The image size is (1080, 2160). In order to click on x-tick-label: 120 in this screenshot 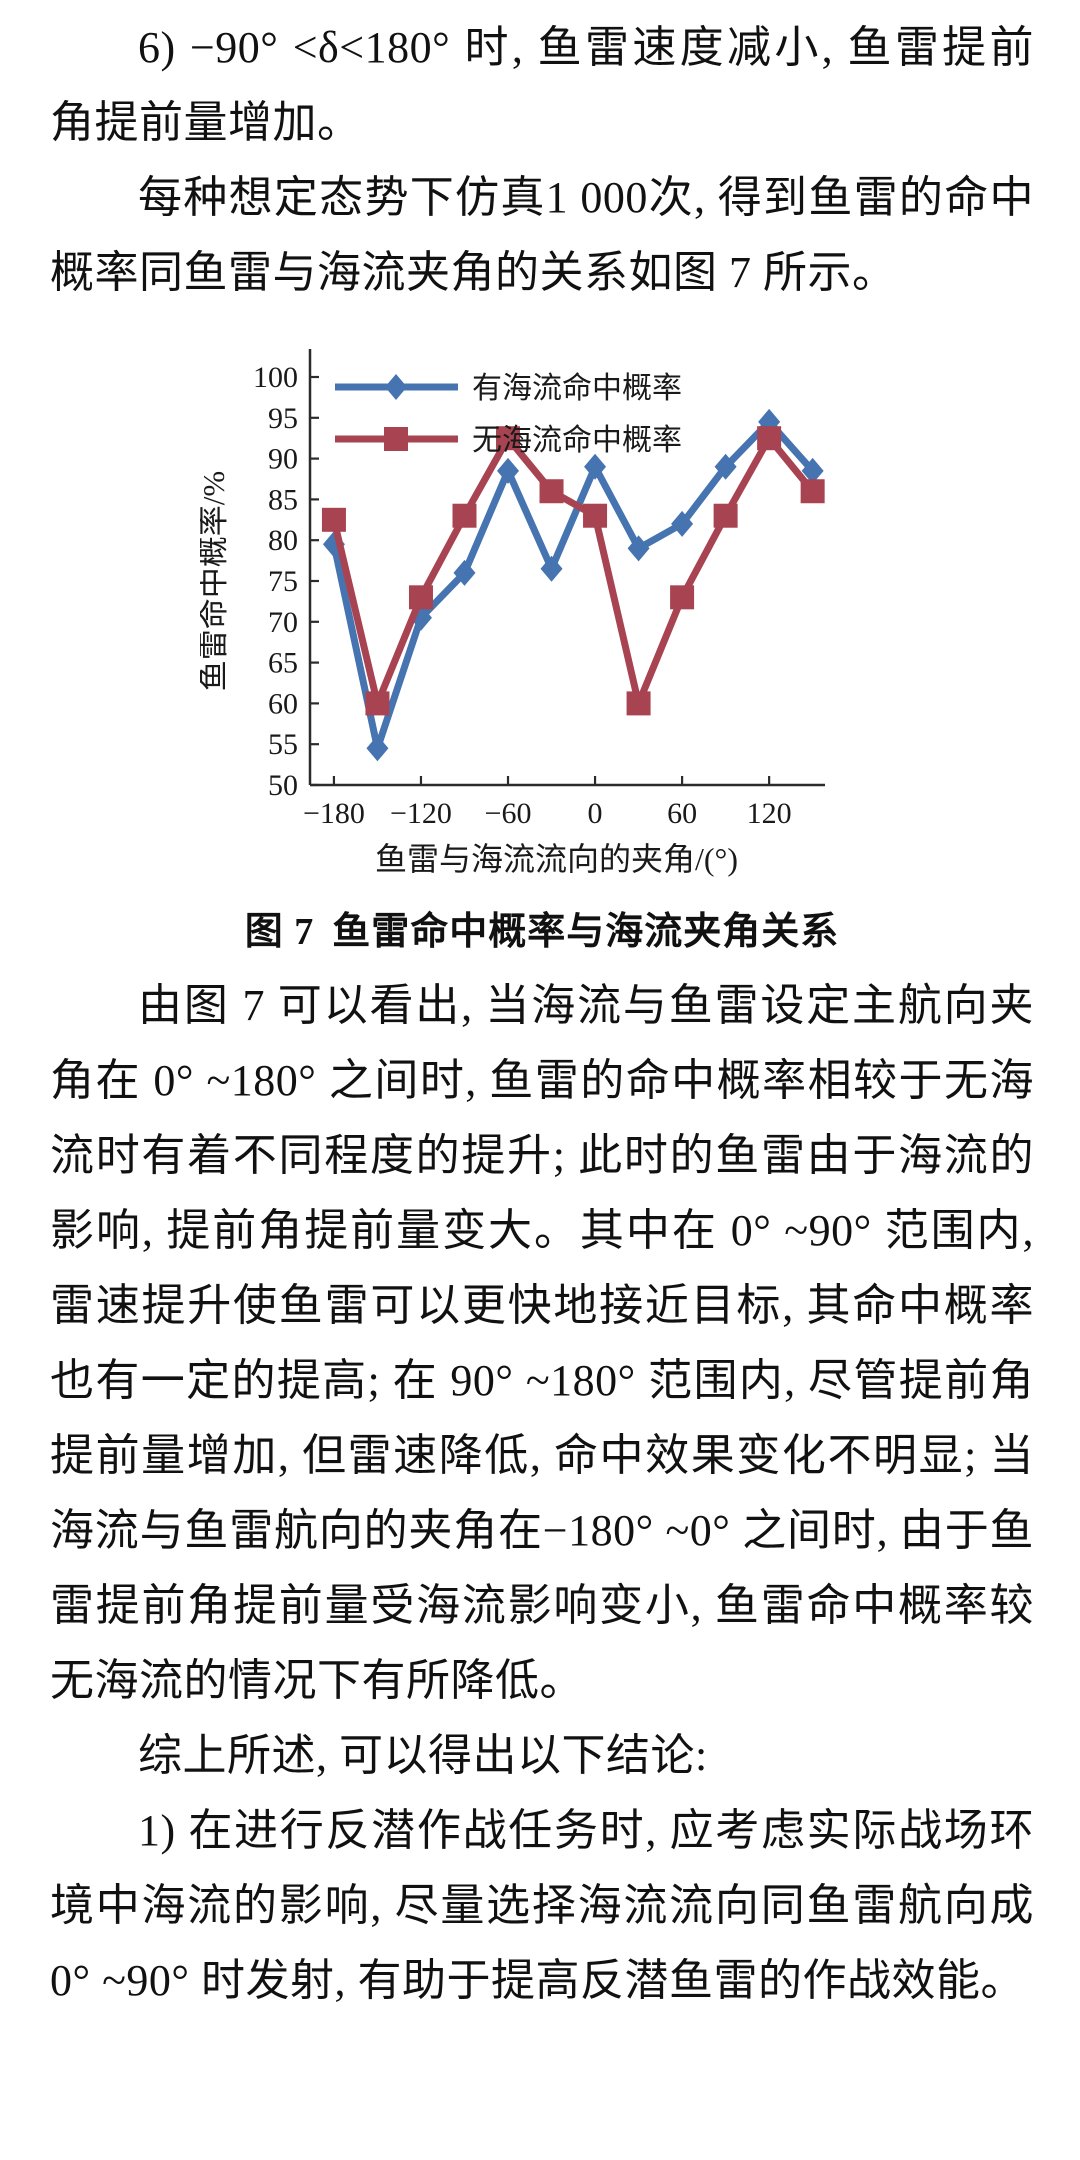, I will do `click(769, 813)`.